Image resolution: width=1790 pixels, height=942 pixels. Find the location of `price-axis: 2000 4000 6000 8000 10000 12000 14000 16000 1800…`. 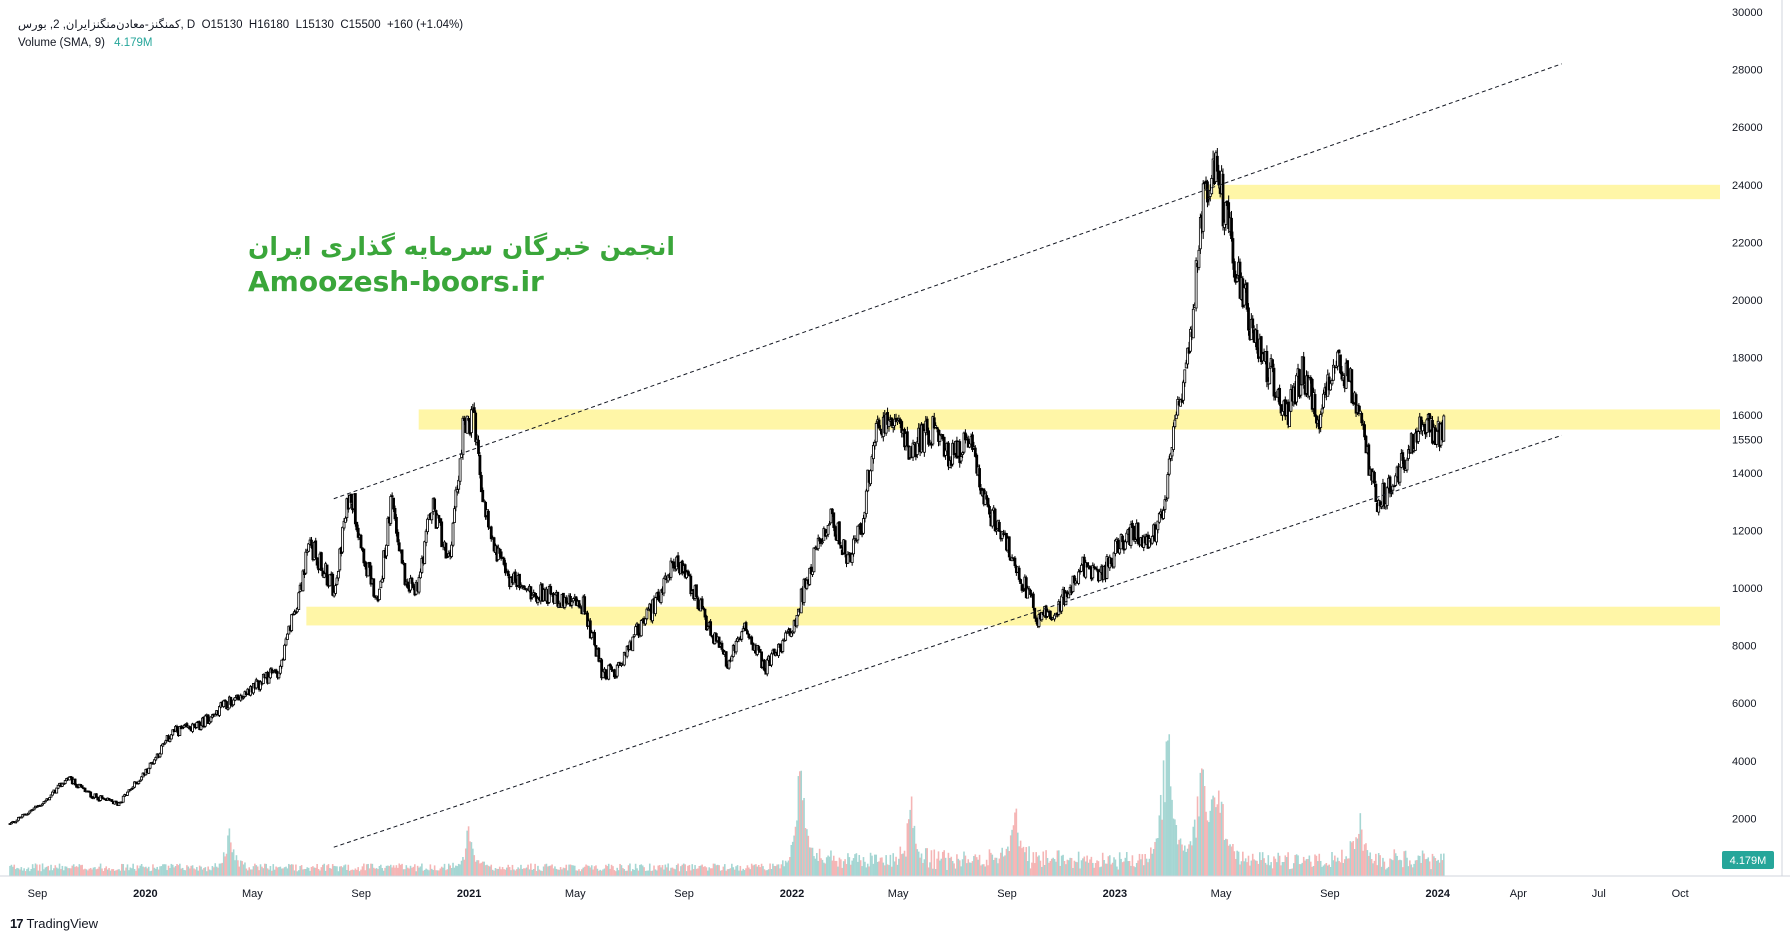

price-axis: 2000 4000 6000 8000 10000 12000 14000 16000 1800… is located at coordinates (1747, 416).